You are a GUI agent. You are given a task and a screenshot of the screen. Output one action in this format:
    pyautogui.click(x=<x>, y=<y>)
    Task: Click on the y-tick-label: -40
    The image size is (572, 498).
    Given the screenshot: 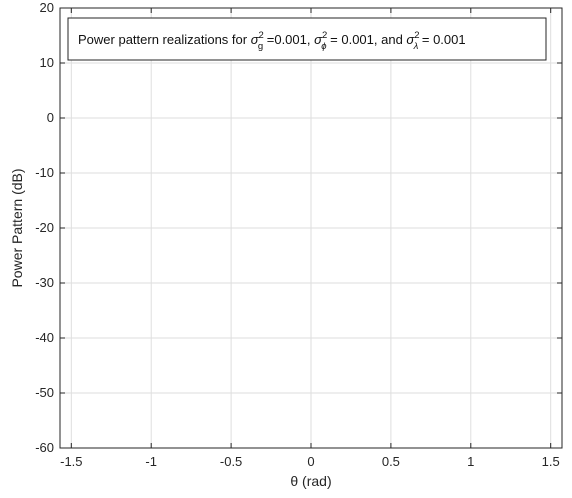 What is the action you would take?
    pyautogui.click(x=44, y=337)
    